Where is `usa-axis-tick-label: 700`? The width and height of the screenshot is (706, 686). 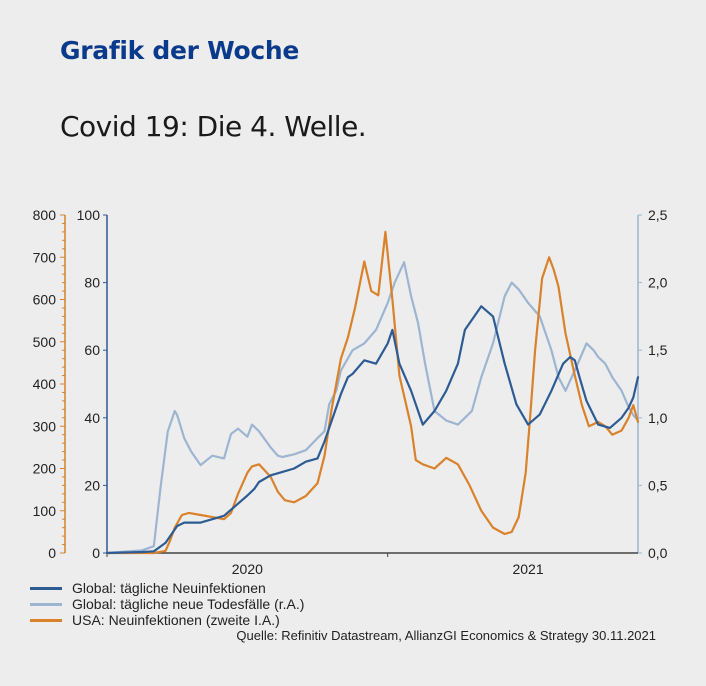 usa-axis-tick-label: 700 is located at coordinates (45, 257).